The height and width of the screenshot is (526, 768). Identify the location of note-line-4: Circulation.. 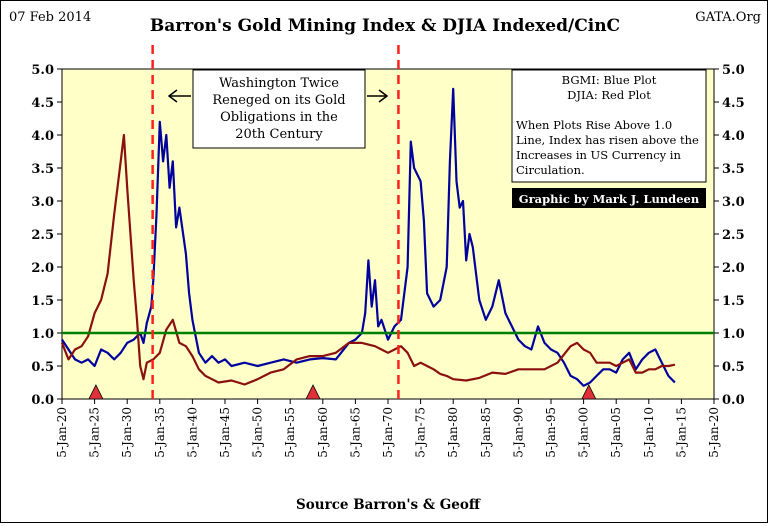
(550, 170).